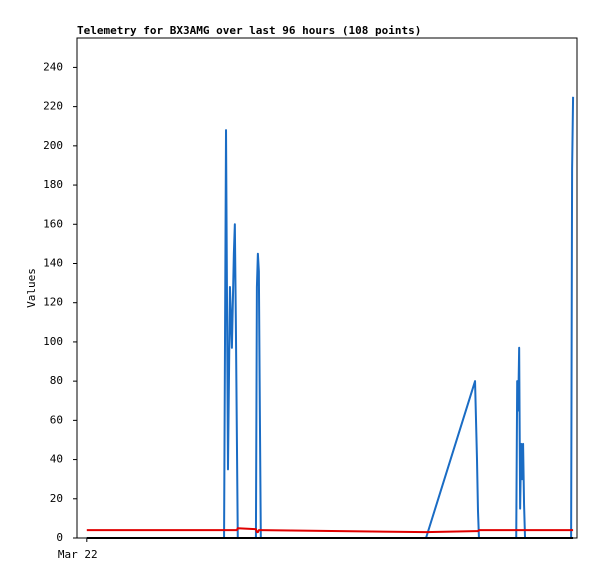  I want to click on y-tick-label: 0, so click(59, 537).